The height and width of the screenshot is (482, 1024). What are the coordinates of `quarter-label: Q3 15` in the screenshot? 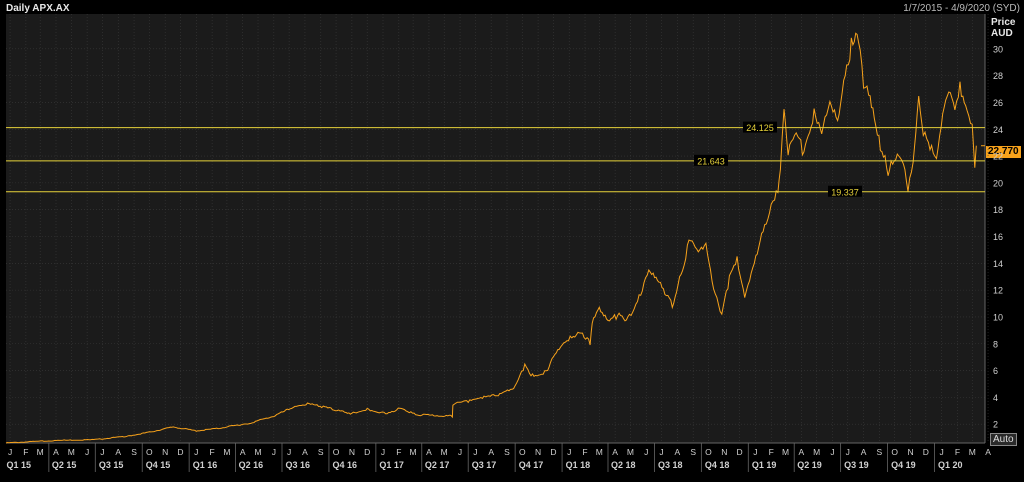 It's located at (111, 465).